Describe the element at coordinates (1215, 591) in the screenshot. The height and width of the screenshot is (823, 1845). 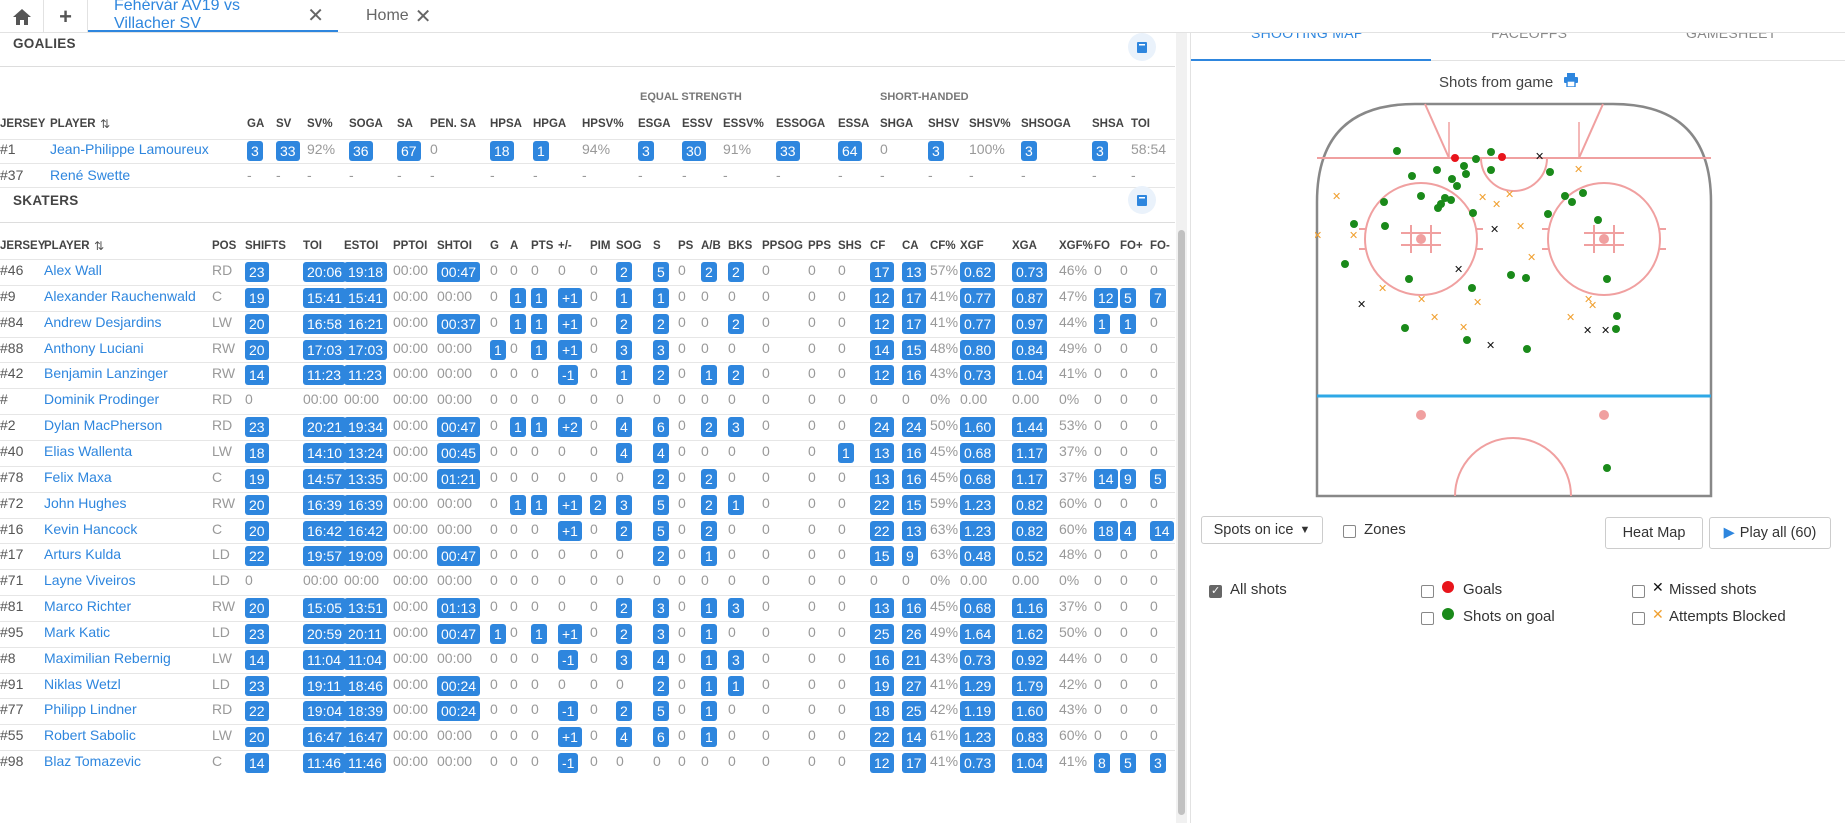
I see `all-shots-checkbox` at that location.